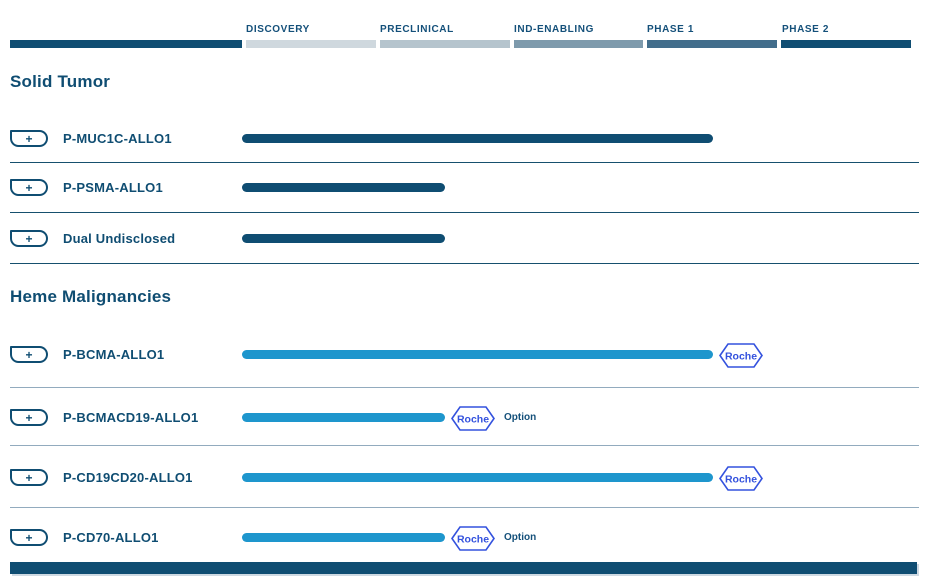  What do you see at coordinates (805, 29) in the screenshot?
I see `phase-label: PHASE 2` at bounding box center [805, 29].